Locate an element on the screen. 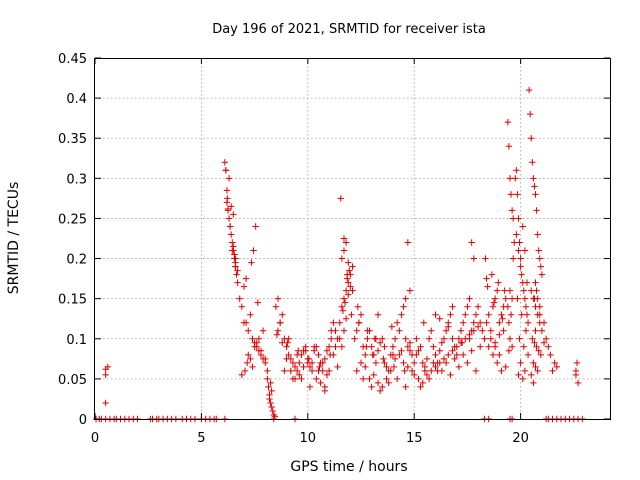 The width and height of the screenshot is (640, 480). y-tick-label: 0.4 is located at coordinates (76, 99).